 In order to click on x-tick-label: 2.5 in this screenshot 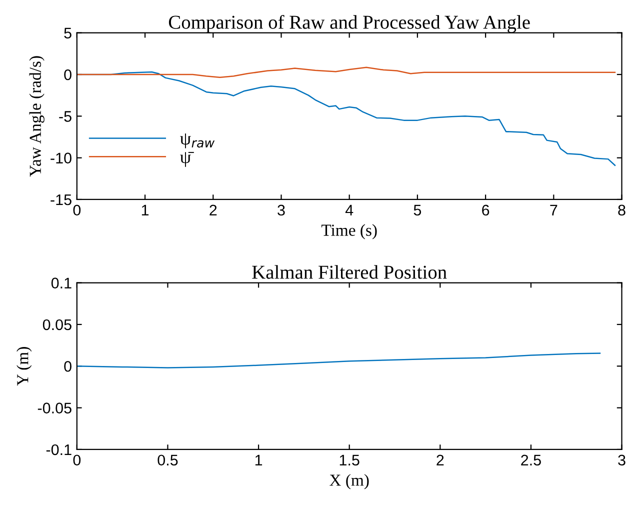, I will do `click(531, 460)`.